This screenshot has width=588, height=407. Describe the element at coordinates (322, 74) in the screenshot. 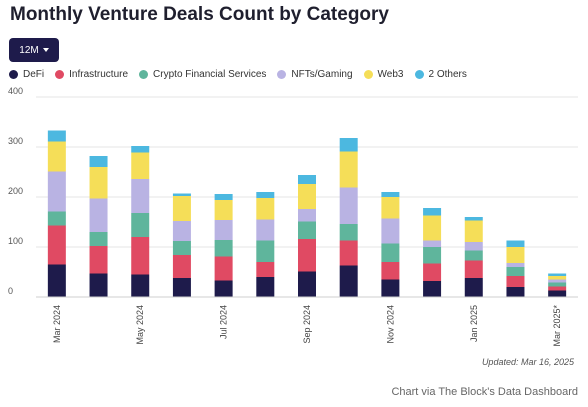

I see `legend-label: NFTs/Gaming` at that location.